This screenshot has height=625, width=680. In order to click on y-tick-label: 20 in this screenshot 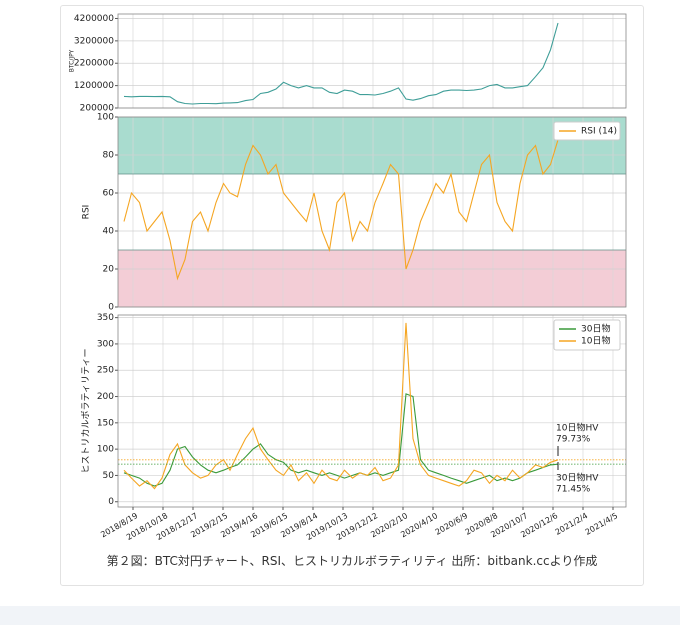, I will do `click(109, 270)`.